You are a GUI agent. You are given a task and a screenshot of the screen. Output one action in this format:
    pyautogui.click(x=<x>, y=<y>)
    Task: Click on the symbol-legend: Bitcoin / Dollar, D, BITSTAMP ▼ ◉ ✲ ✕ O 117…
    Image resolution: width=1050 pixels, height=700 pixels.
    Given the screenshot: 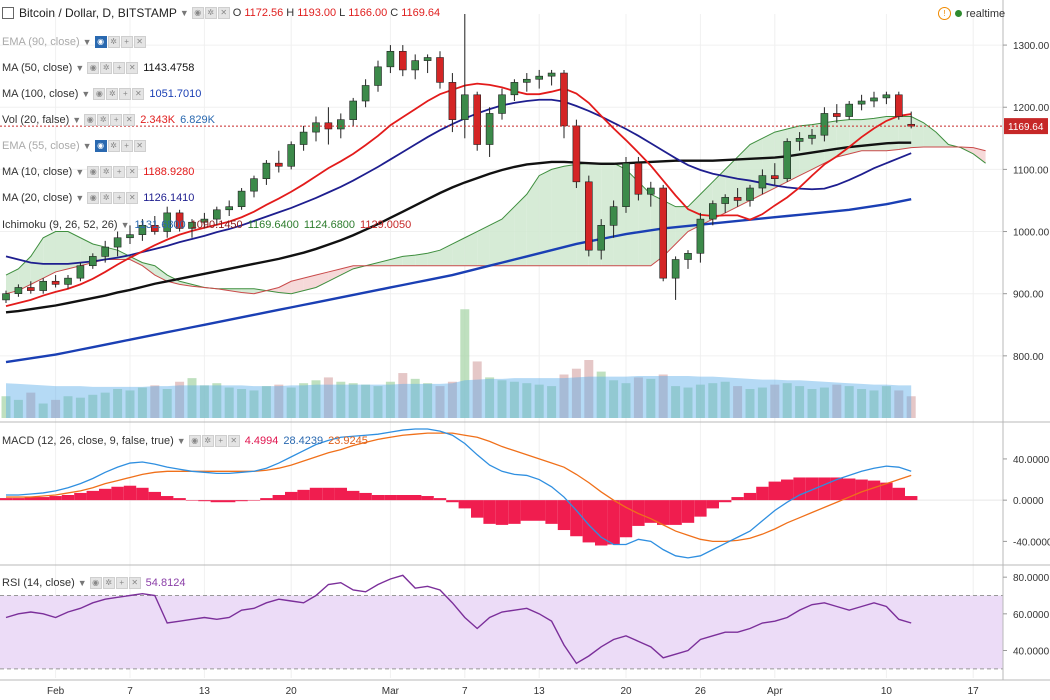 What is the action you would take?
    pyautogui.click(x=221, y=13)
    